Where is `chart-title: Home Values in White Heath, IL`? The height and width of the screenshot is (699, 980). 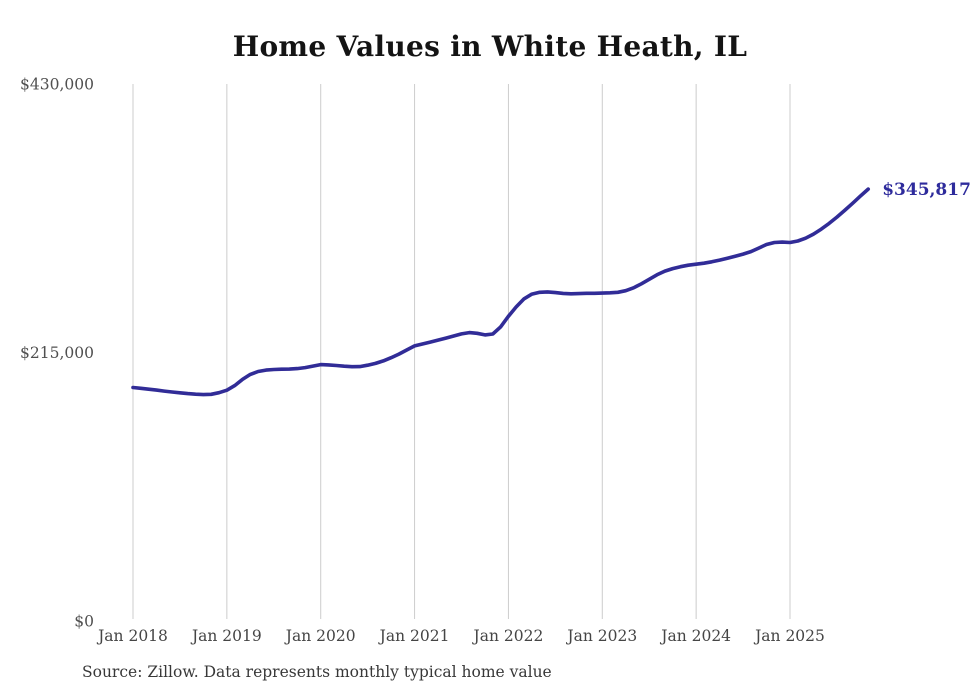
chart-title: Home Values in White Heath, IL is located at coordinates (490, 46).